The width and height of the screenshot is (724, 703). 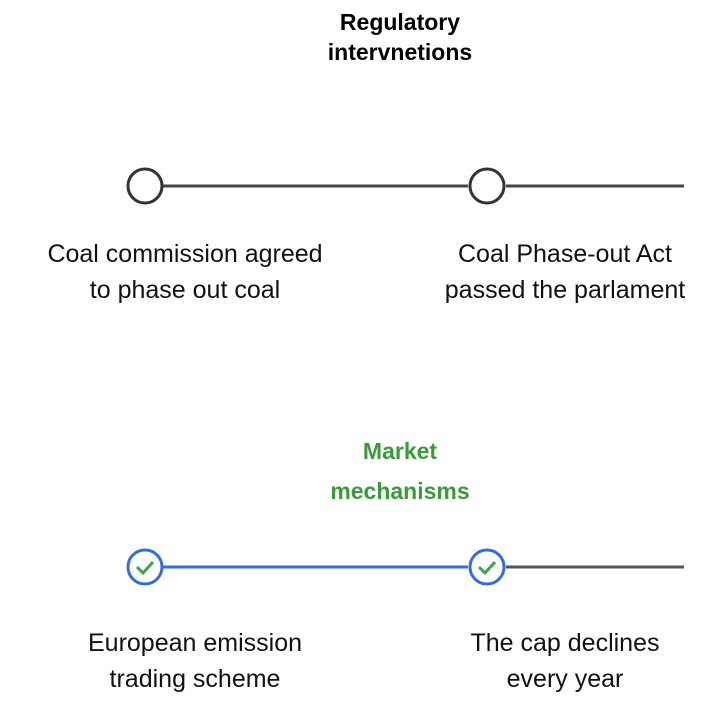 What do you see at coordinates (565, 679) in the screenshot?
I see `step-label: every year` at bounding box center [565, 679].